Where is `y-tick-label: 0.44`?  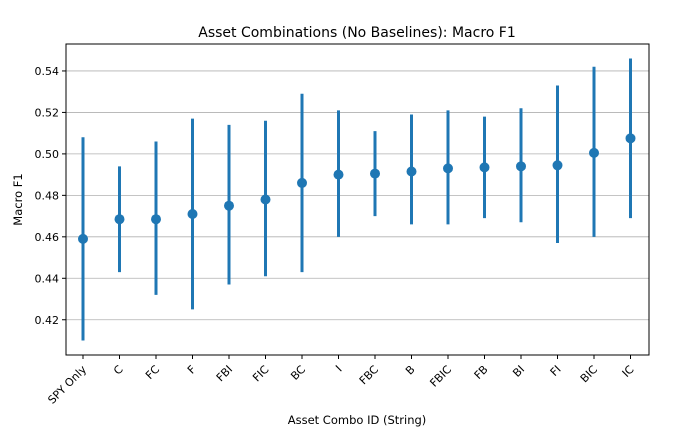 y-tick-label: 0.44 is located at coordinates (47, 278).